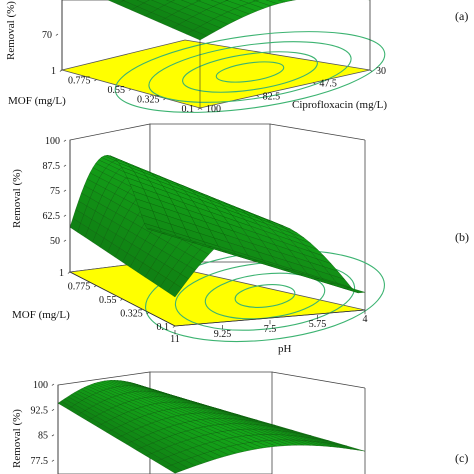 This screenshot has height=474, width=474. What do you see at coordinates (213, 109) in the screenshot?
I see `panel-a-y-tick-label: 100` at bounding box center [213, 109].